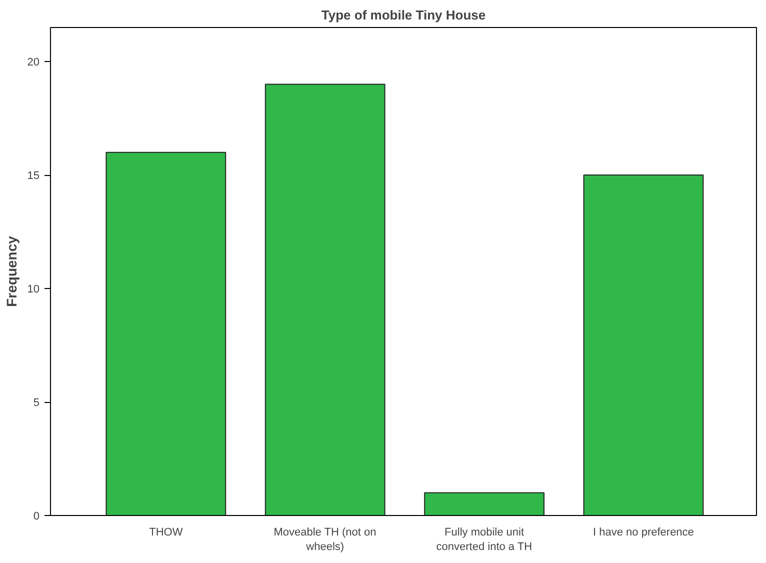 The height and width of the screenshot is (563, 766). What do you see at coordinates (11, 271) in the screenshot?
I see `y-axis-title: Frequency` at bounding box center [11, 271].